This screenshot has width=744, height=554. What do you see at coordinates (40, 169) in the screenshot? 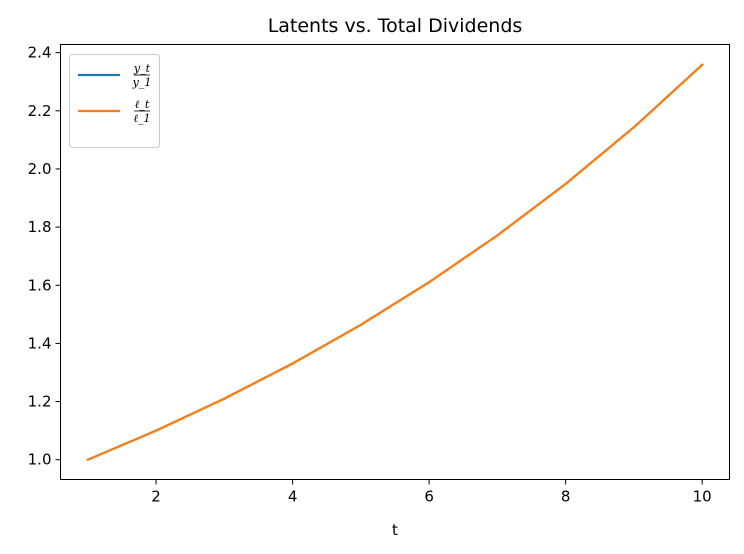
I see `y-tick-label: 2.0` at bounding box center [40, 169].